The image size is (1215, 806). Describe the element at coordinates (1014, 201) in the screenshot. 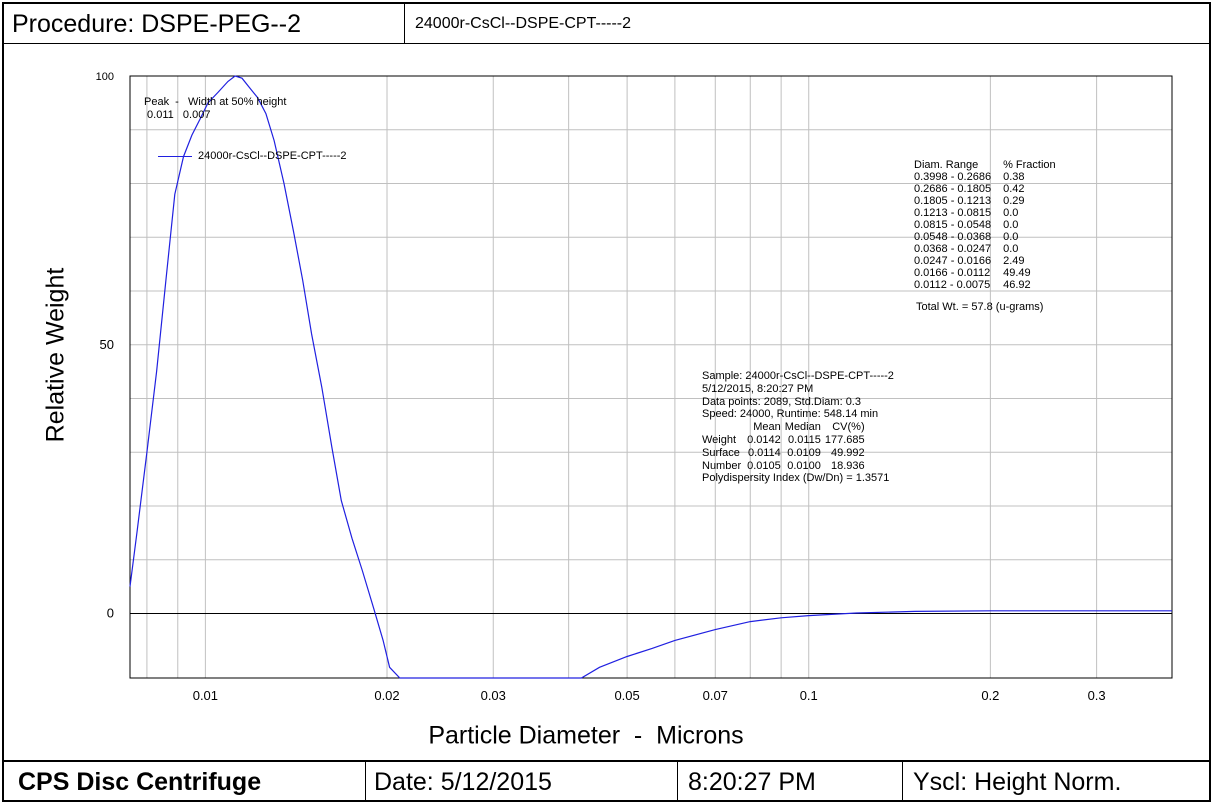

I see `fraction-value: 0.29` at that location.